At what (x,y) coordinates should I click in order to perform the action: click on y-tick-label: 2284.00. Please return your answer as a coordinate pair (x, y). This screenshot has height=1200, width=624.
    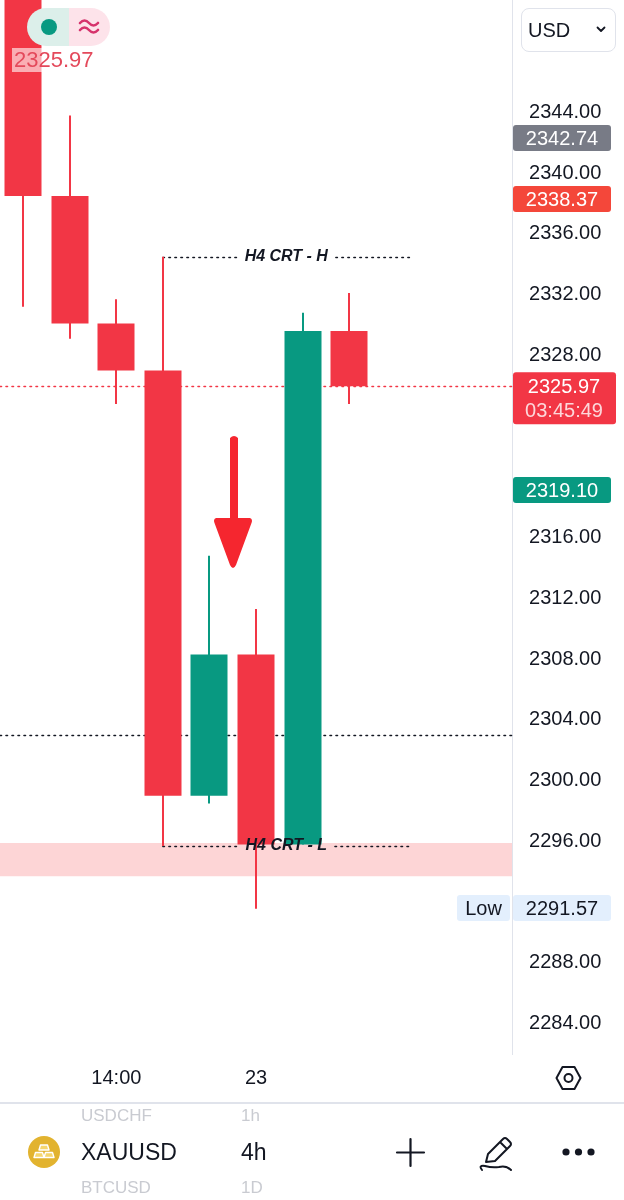
    Looking at the image, I should click on (565, 1022).